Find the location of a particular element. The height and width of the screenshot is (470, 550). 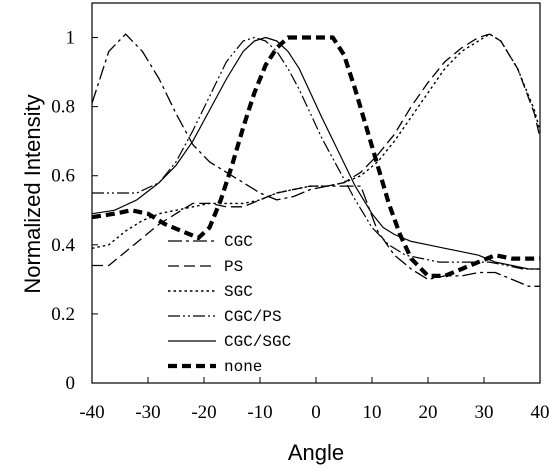

y-tick-label: 0.6 is located at coordinates (63, 176).